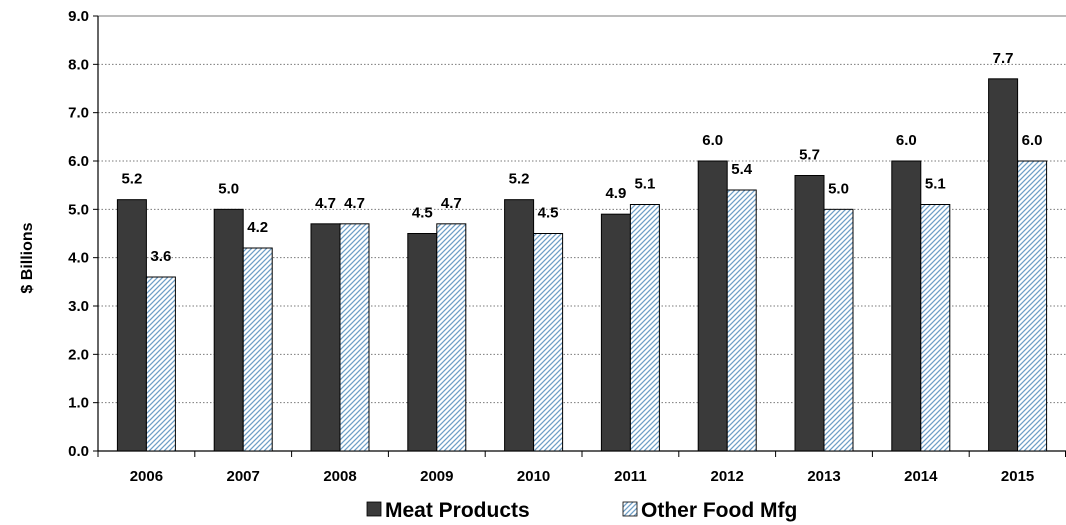 Image resolution: width=1066 pixels, height=525 pixels. I want to click on data-label-other-food-mfg-2009: 4.7, so click(451, 203).